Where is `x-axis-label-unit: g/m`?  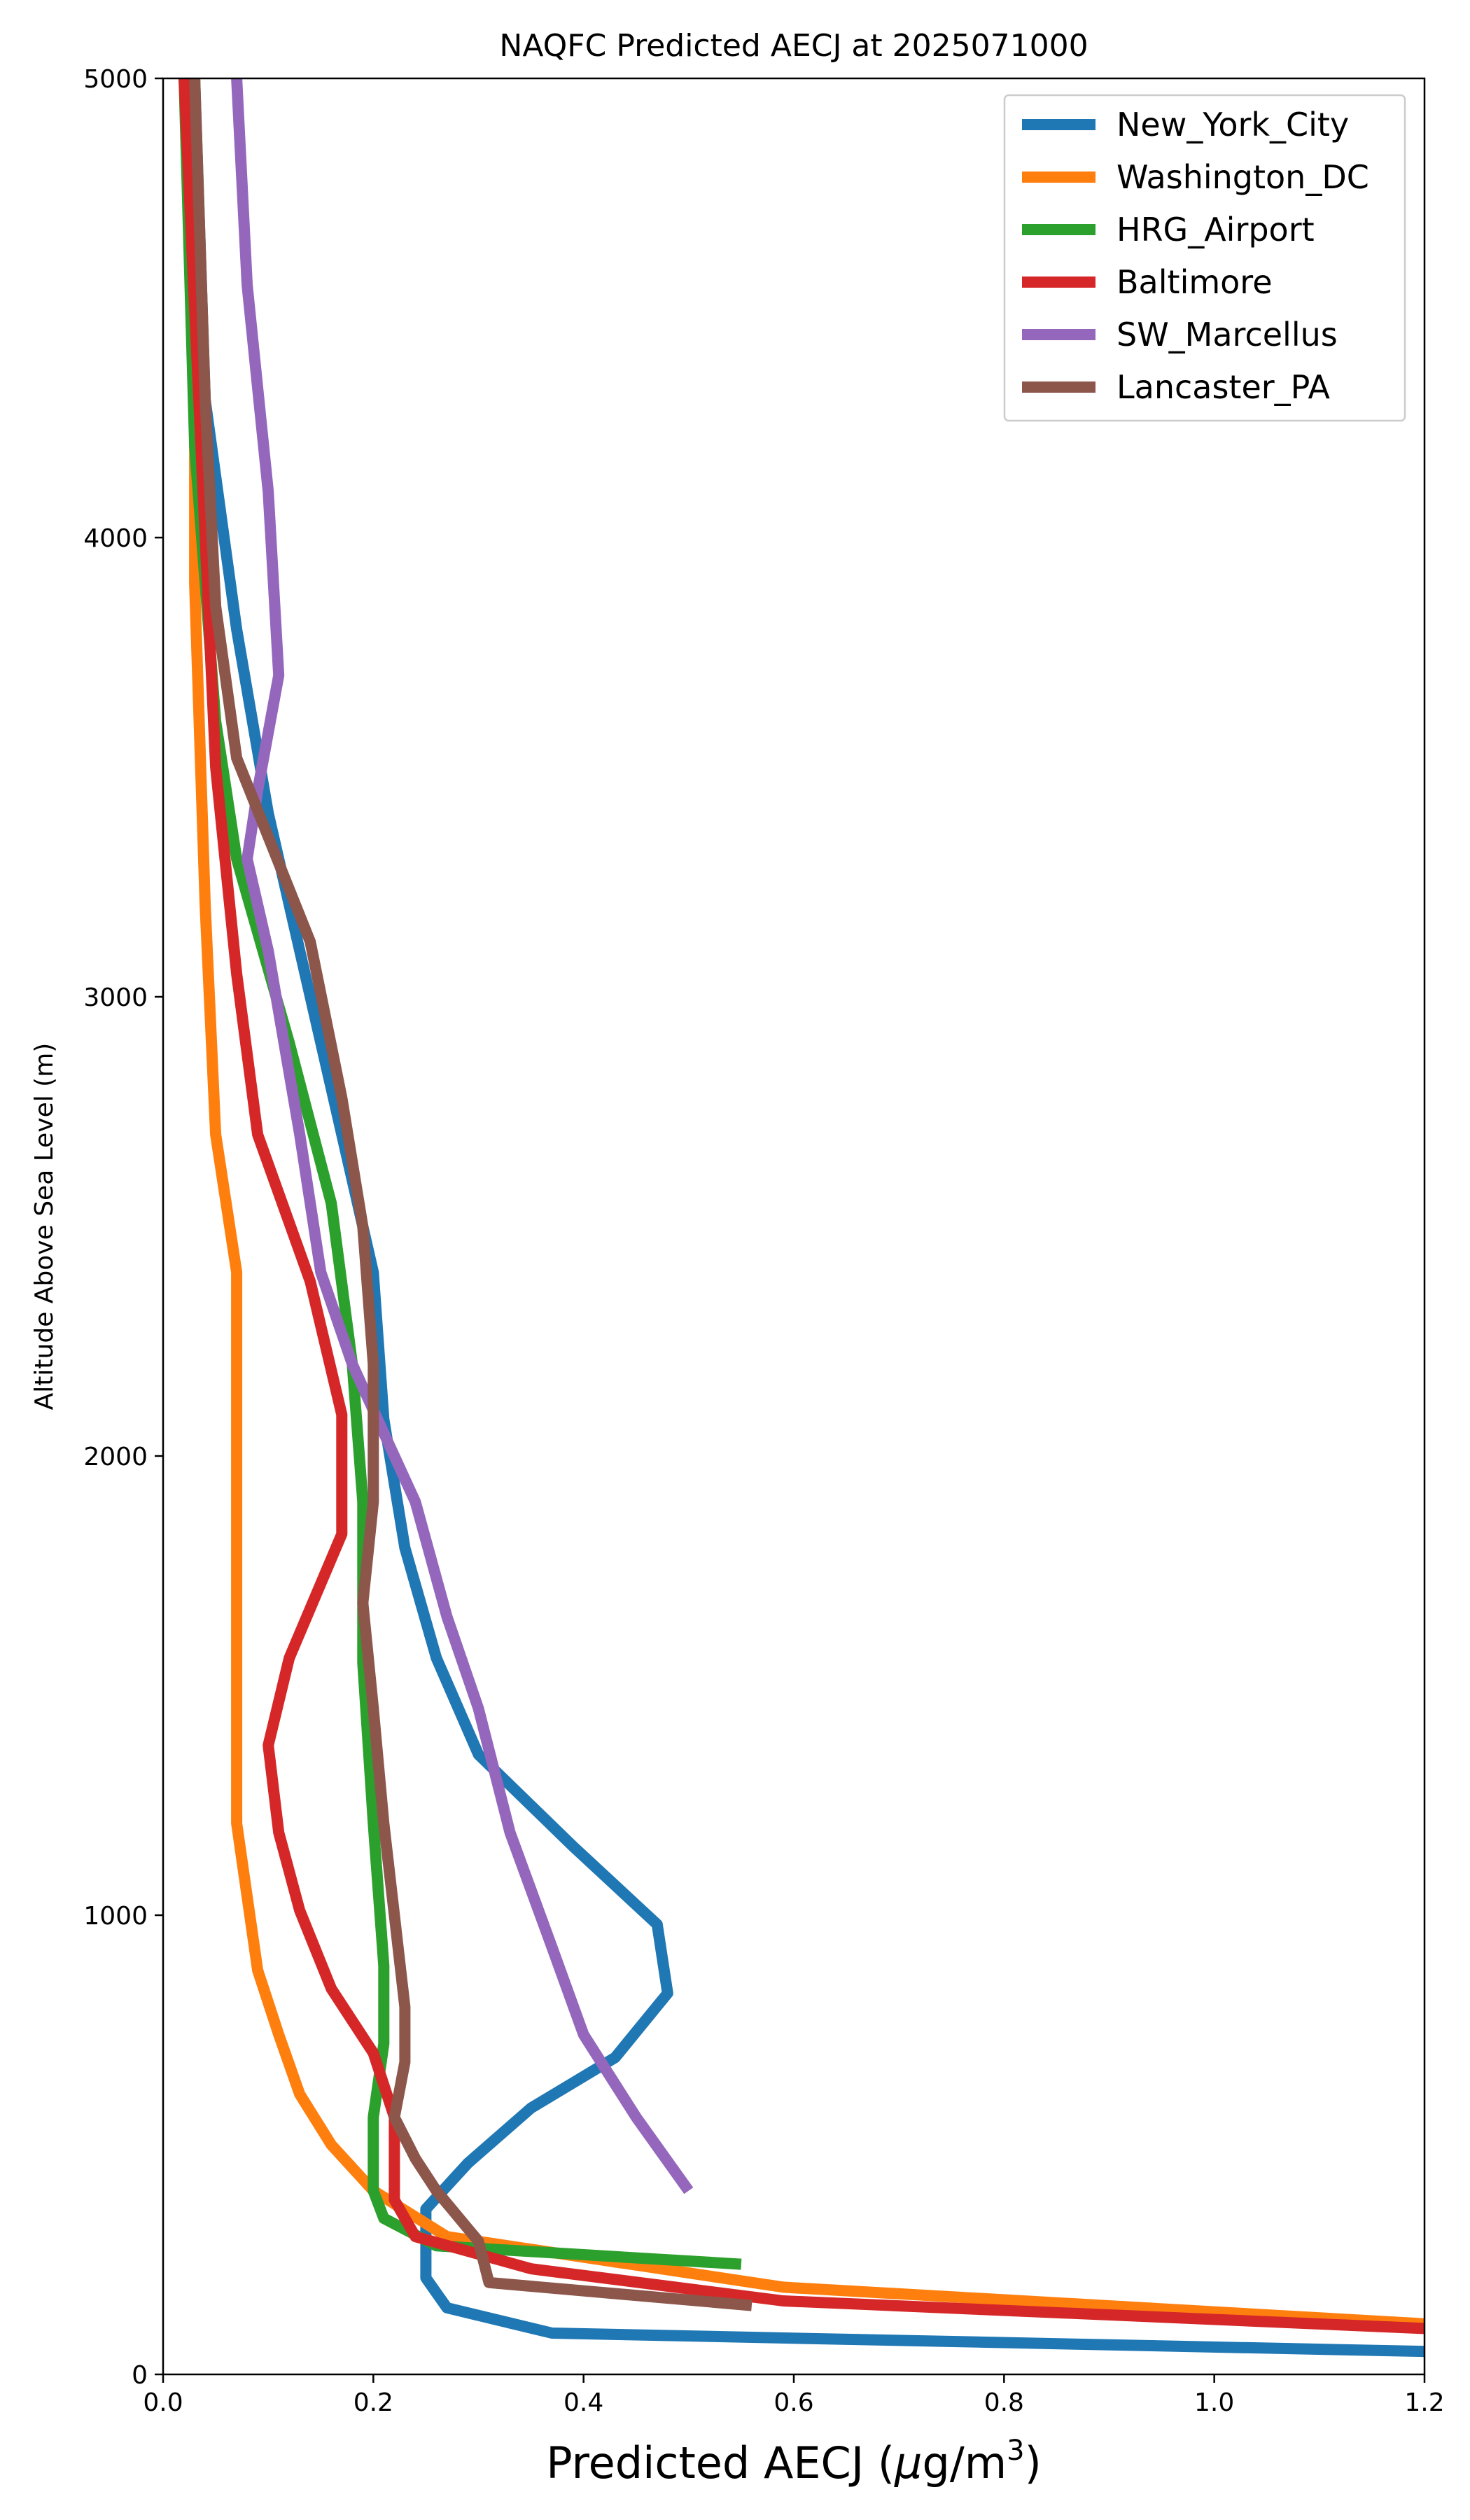 x-axis-label-unit: g/m is located at coordinates (964, 2462).